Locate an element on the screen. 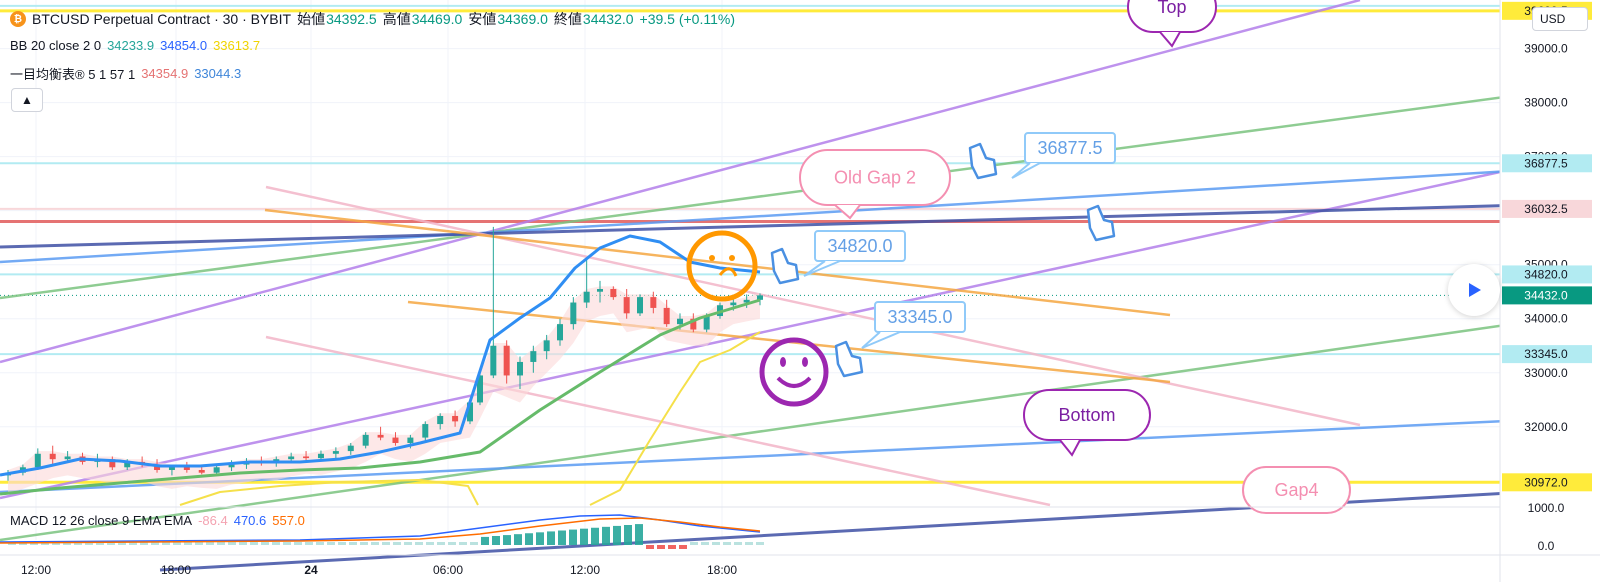  callout-old-gap-2: Old Gap 2 is located at coordinates (875, 184).